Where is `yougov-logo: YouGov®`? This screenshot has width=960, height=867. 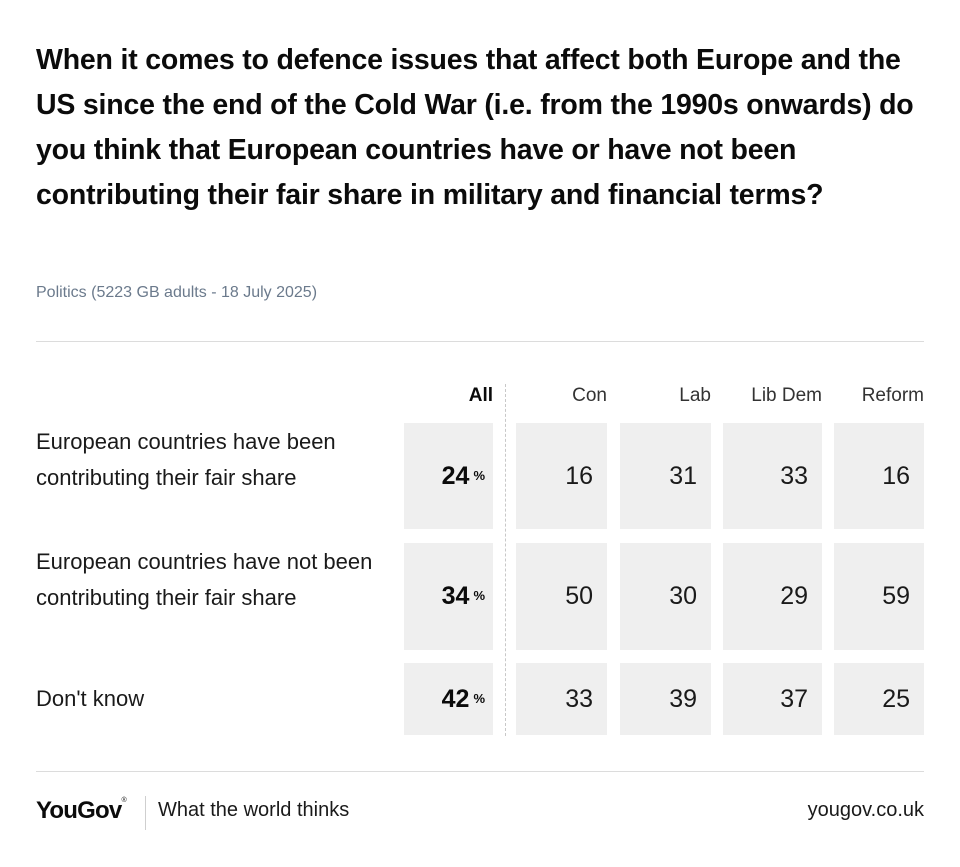 yougov-logo: YouGov® is located at coordinates (81, 810).